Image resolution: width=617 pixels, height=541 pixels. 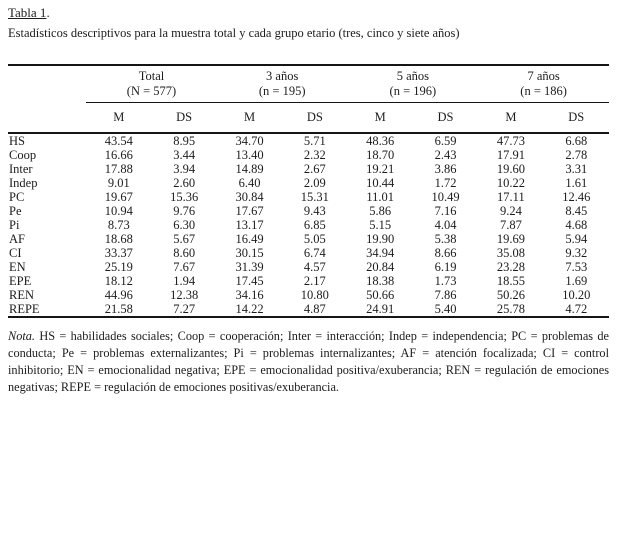 I want to click on cell-value: 13.40, so click(x=249, y=155).